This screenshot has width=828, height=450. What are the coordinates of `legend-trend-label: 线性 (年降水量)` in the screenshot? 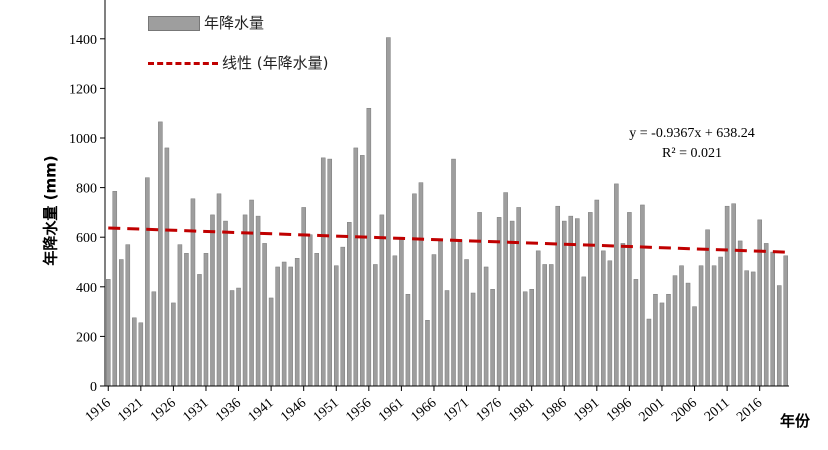 It's located at (275, 63).